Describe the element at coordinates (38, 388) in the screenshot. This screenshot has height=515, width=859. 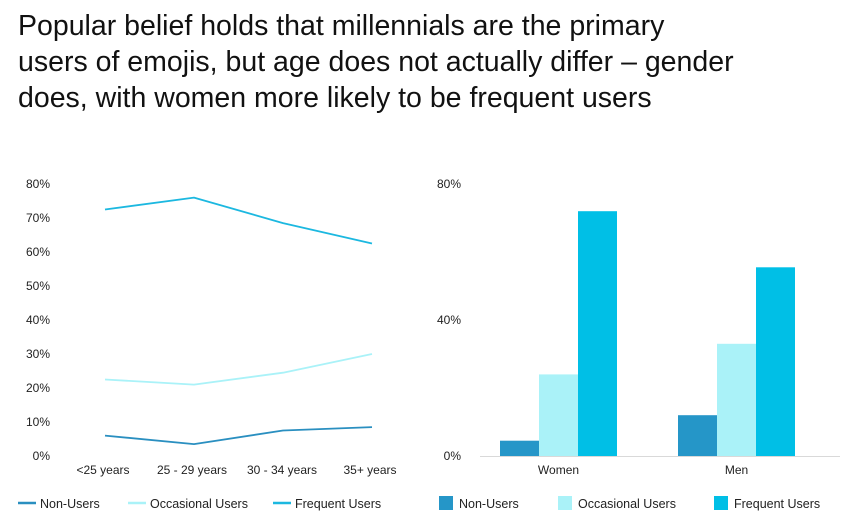
I see `line-y-tick-label: 20%` at that location.